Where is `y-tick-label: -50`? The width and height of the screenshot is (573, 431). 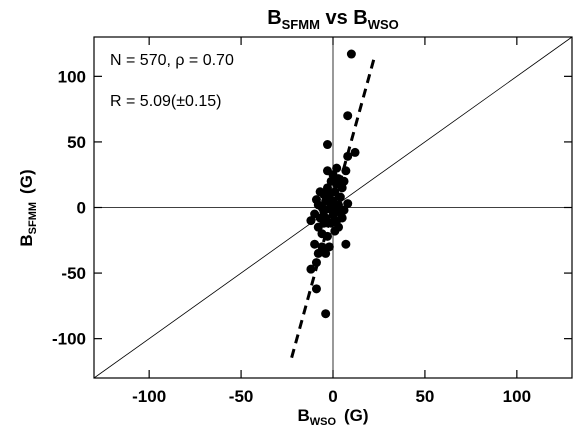 y-tick-label: -50 is located at coordinates (73, 273).